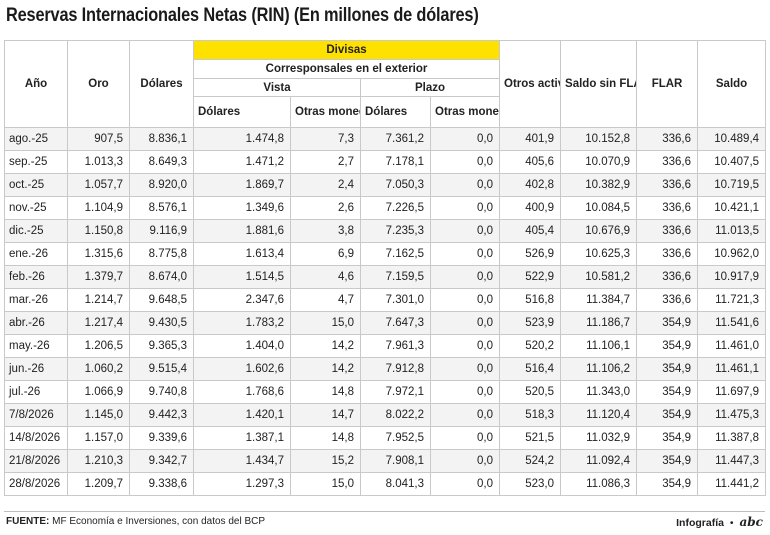  What do you see at coordinates (242, 300) in the screenshot?
I see `cell-vista-dolares: 2.347,6` at bounding box center [242, 300].